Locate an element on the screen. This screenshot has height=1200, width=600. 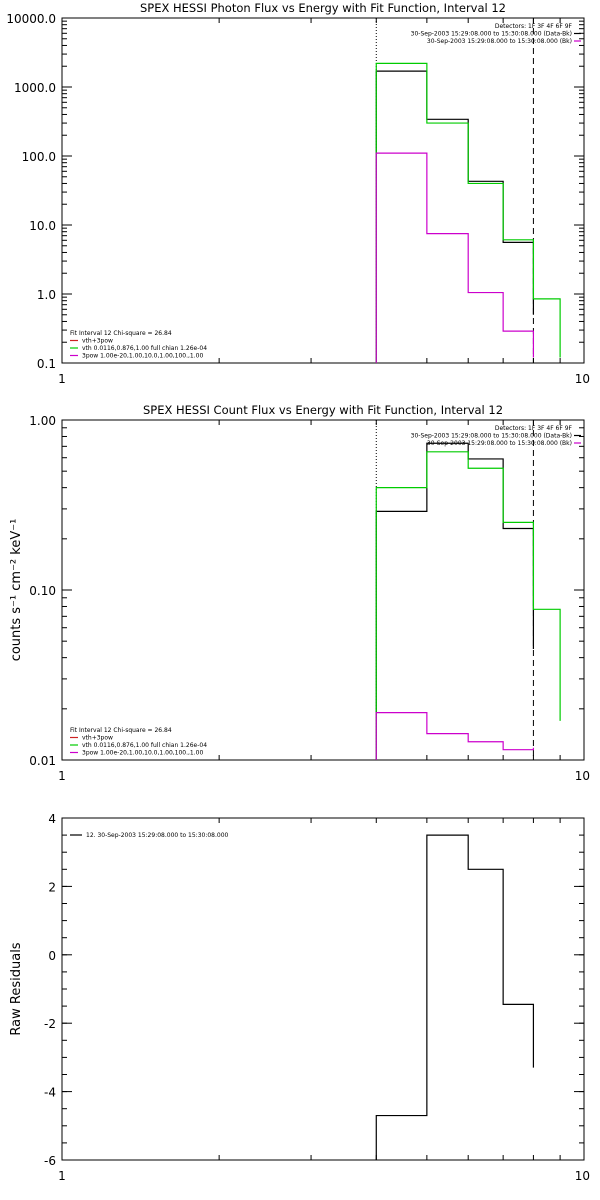
y-axis-label: counts s⁻¹ cm⁻² keV⁻¹ is located at coordinates (16, 590).